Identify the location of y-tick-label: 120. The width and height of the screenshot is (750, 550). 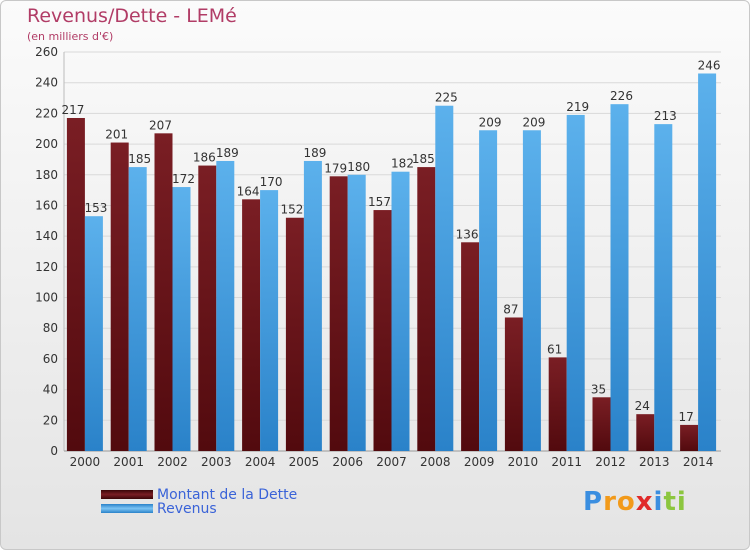
(46, 267).